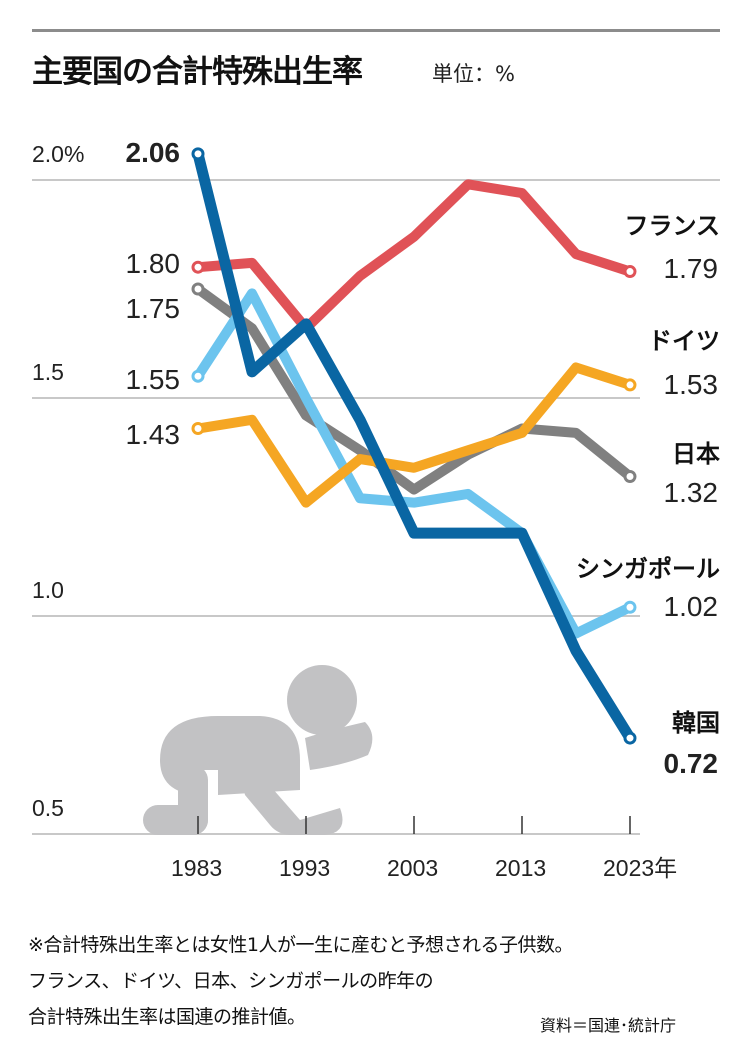 The image size is (750, 1057). I want to click on start-value-label: 1.75, so click(153, 308).